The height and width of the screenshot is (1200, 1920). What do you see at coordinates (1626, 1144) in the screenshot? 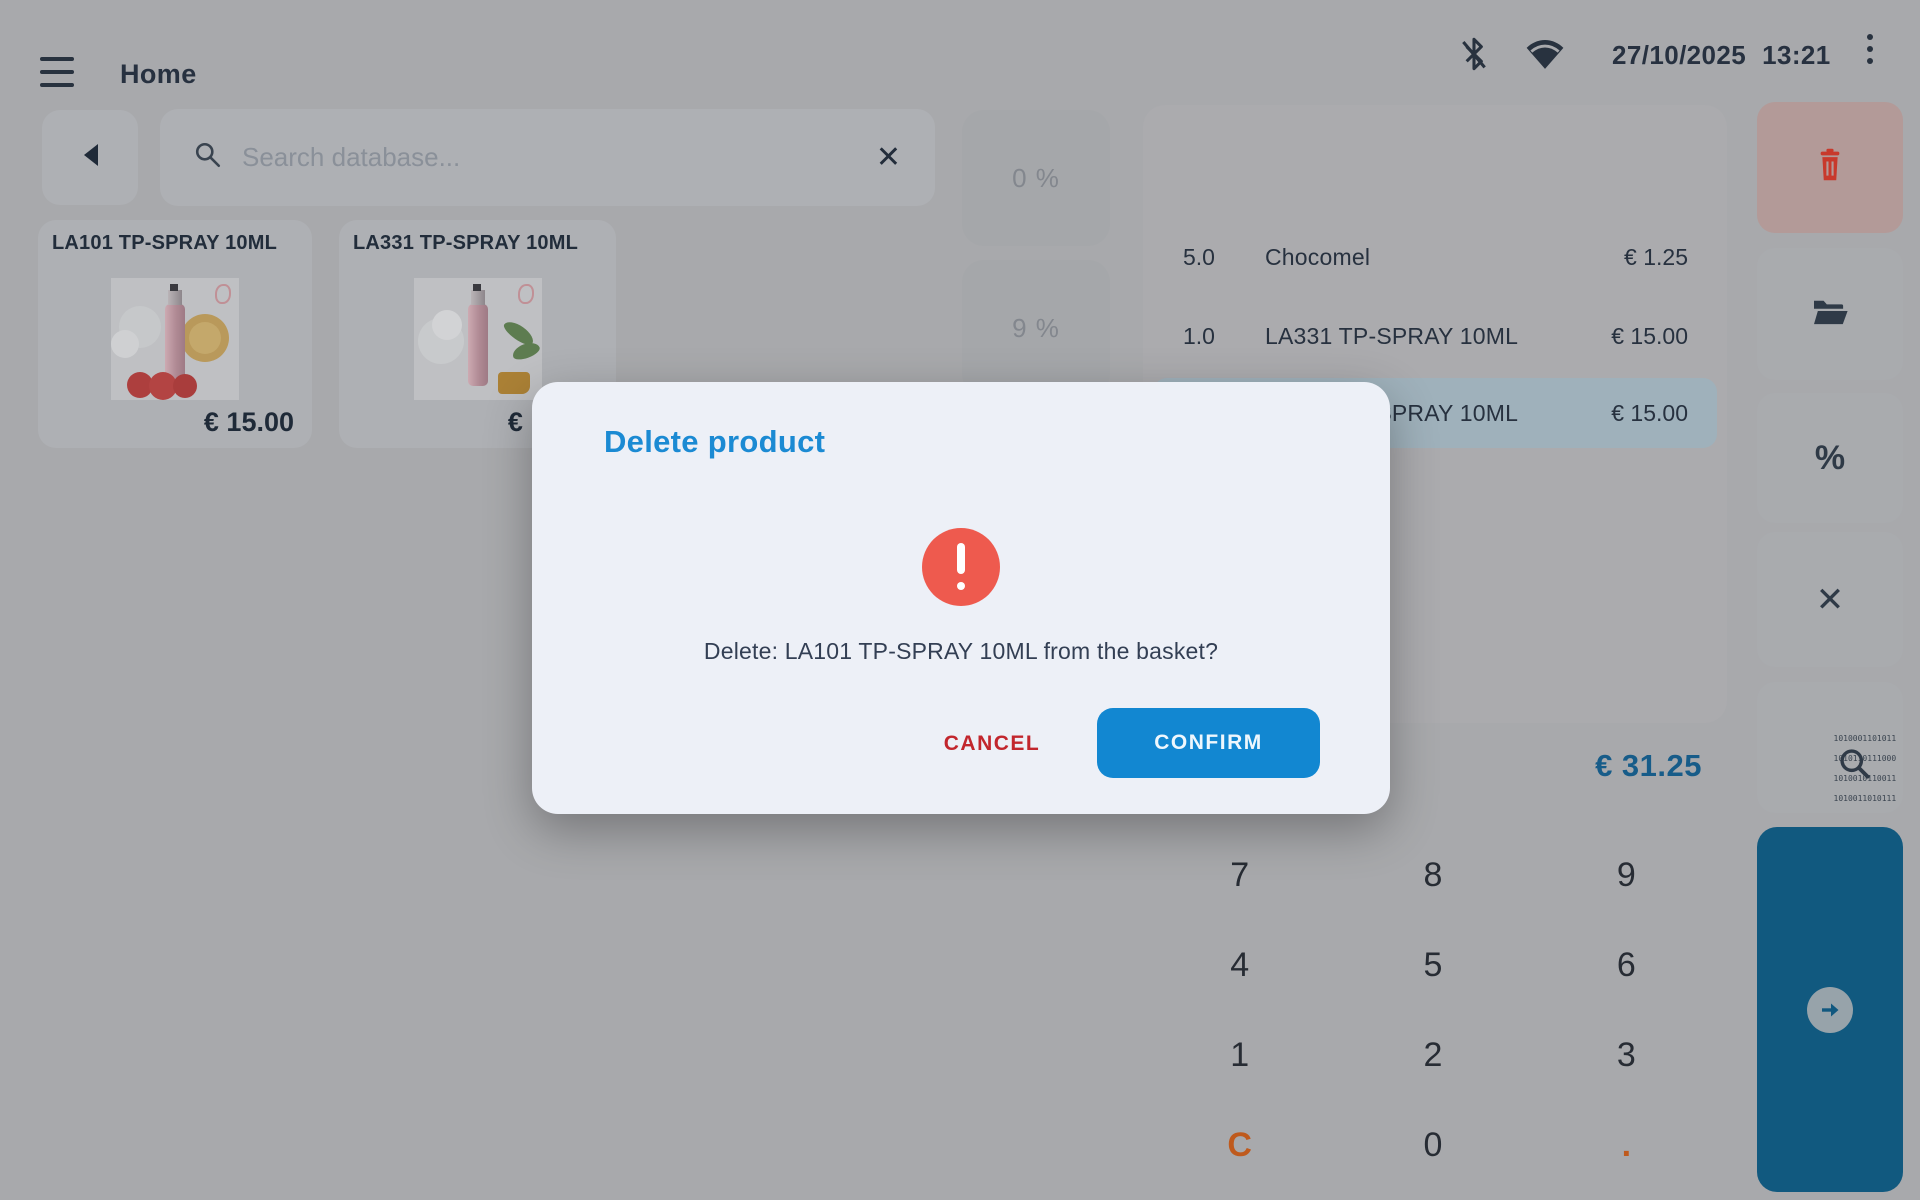
I see `key-decimal: .` at bounding box center [1626, 1144].